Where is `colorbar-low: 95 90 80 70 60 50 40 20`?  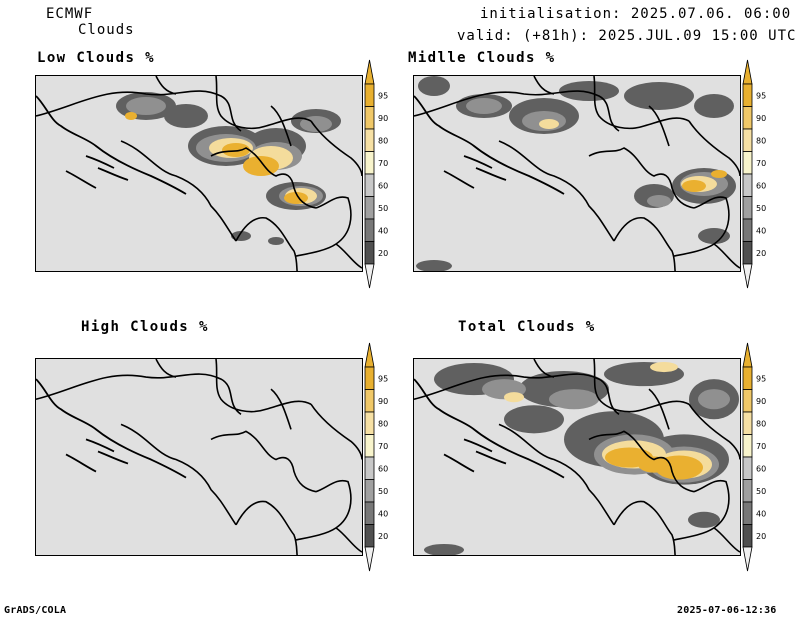
colorbar-low: 95 90 80 70 60 50 40 20 is located at coordinates (384, 174).